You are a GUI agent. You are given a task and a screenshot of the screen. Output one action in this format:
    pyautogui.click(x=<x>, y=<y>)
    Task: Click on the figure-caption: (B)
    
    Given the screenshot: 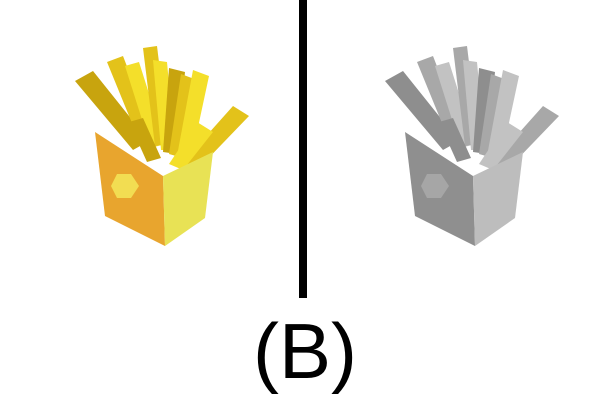 What is the action you would take?
    pyautogui.click(x=305, y=351)
    